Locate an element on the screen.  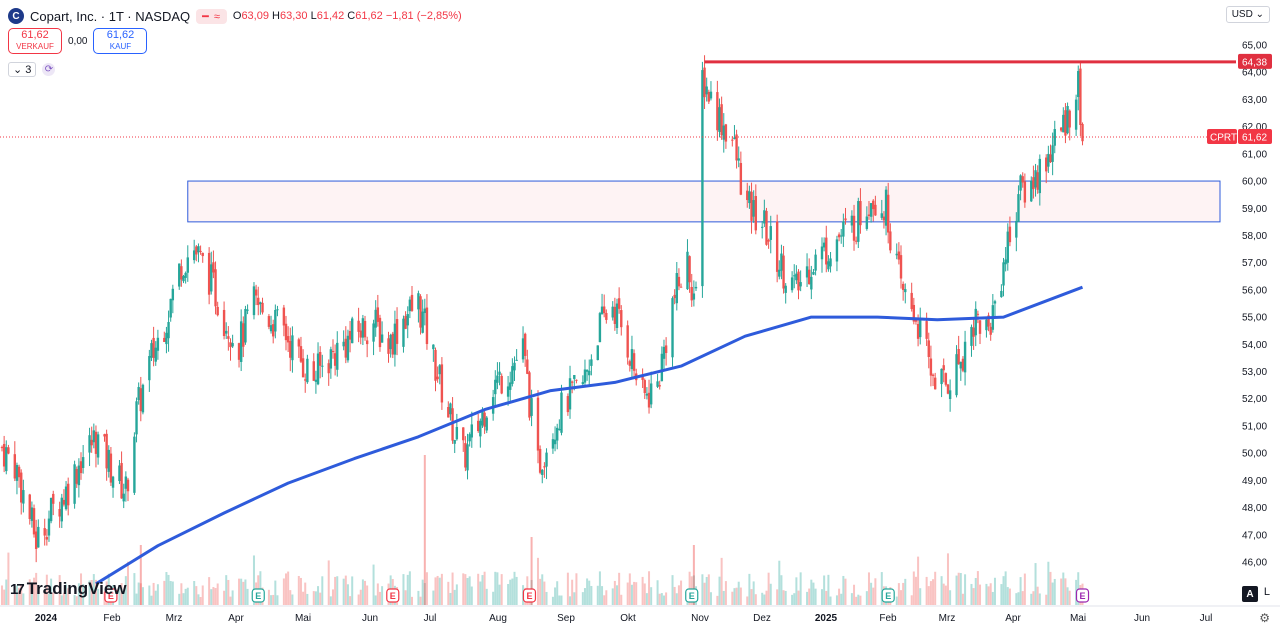
currency-selector: USD ⌄ is located at coordinates (1247, 14).